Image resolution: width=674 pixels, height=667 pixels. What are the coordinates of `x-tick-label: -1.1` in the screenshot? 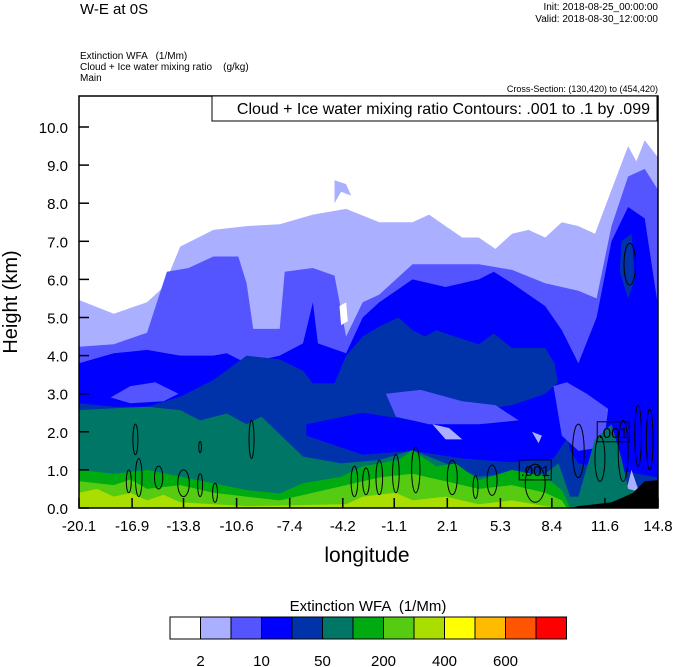 It's located at (394, 526).